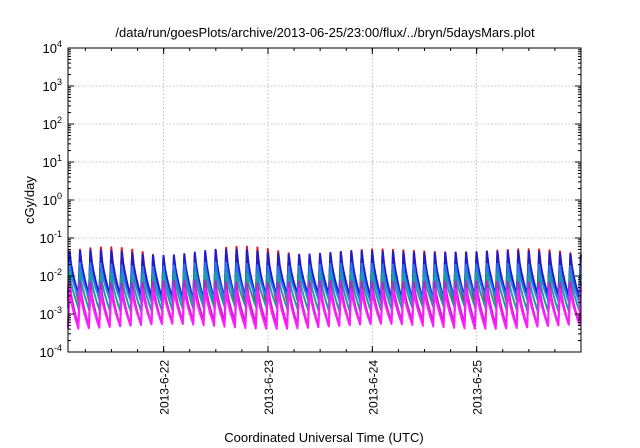 The image size is (640, 448). Describe the element at coordinates (51, 237) in the screenshot. I see `y-tick-label: 10⁻¹` at that location.